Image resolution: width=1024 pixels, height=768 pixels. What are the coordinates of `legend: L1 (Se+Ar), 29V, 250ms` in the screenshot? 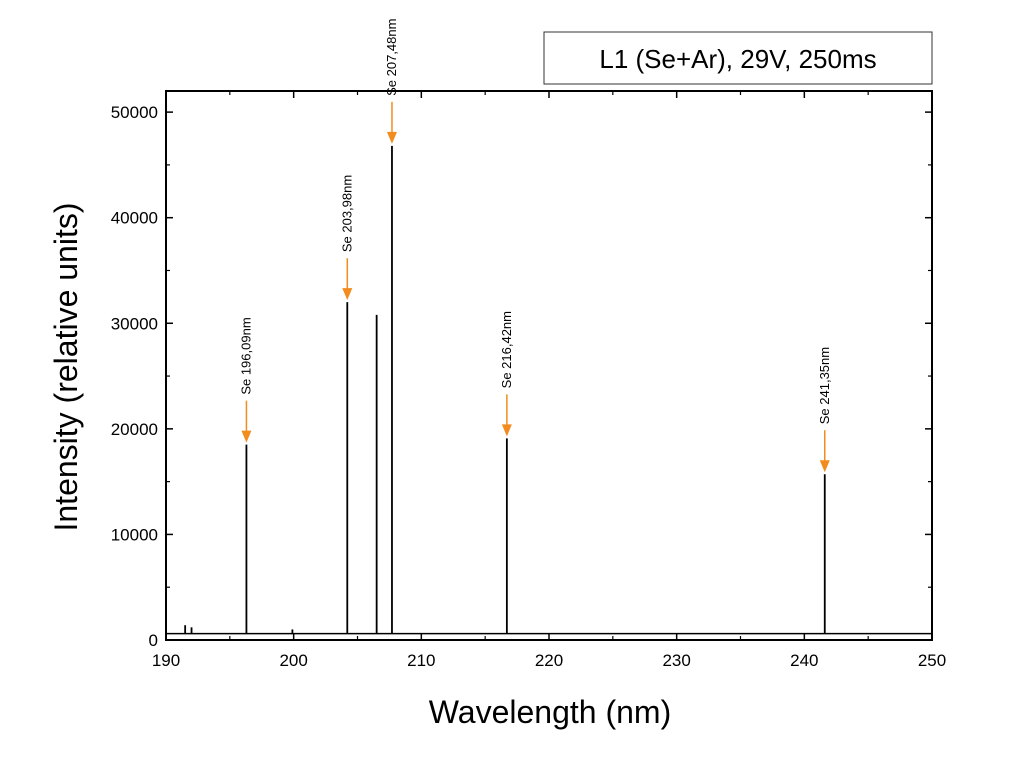 It's located at (738, 58).